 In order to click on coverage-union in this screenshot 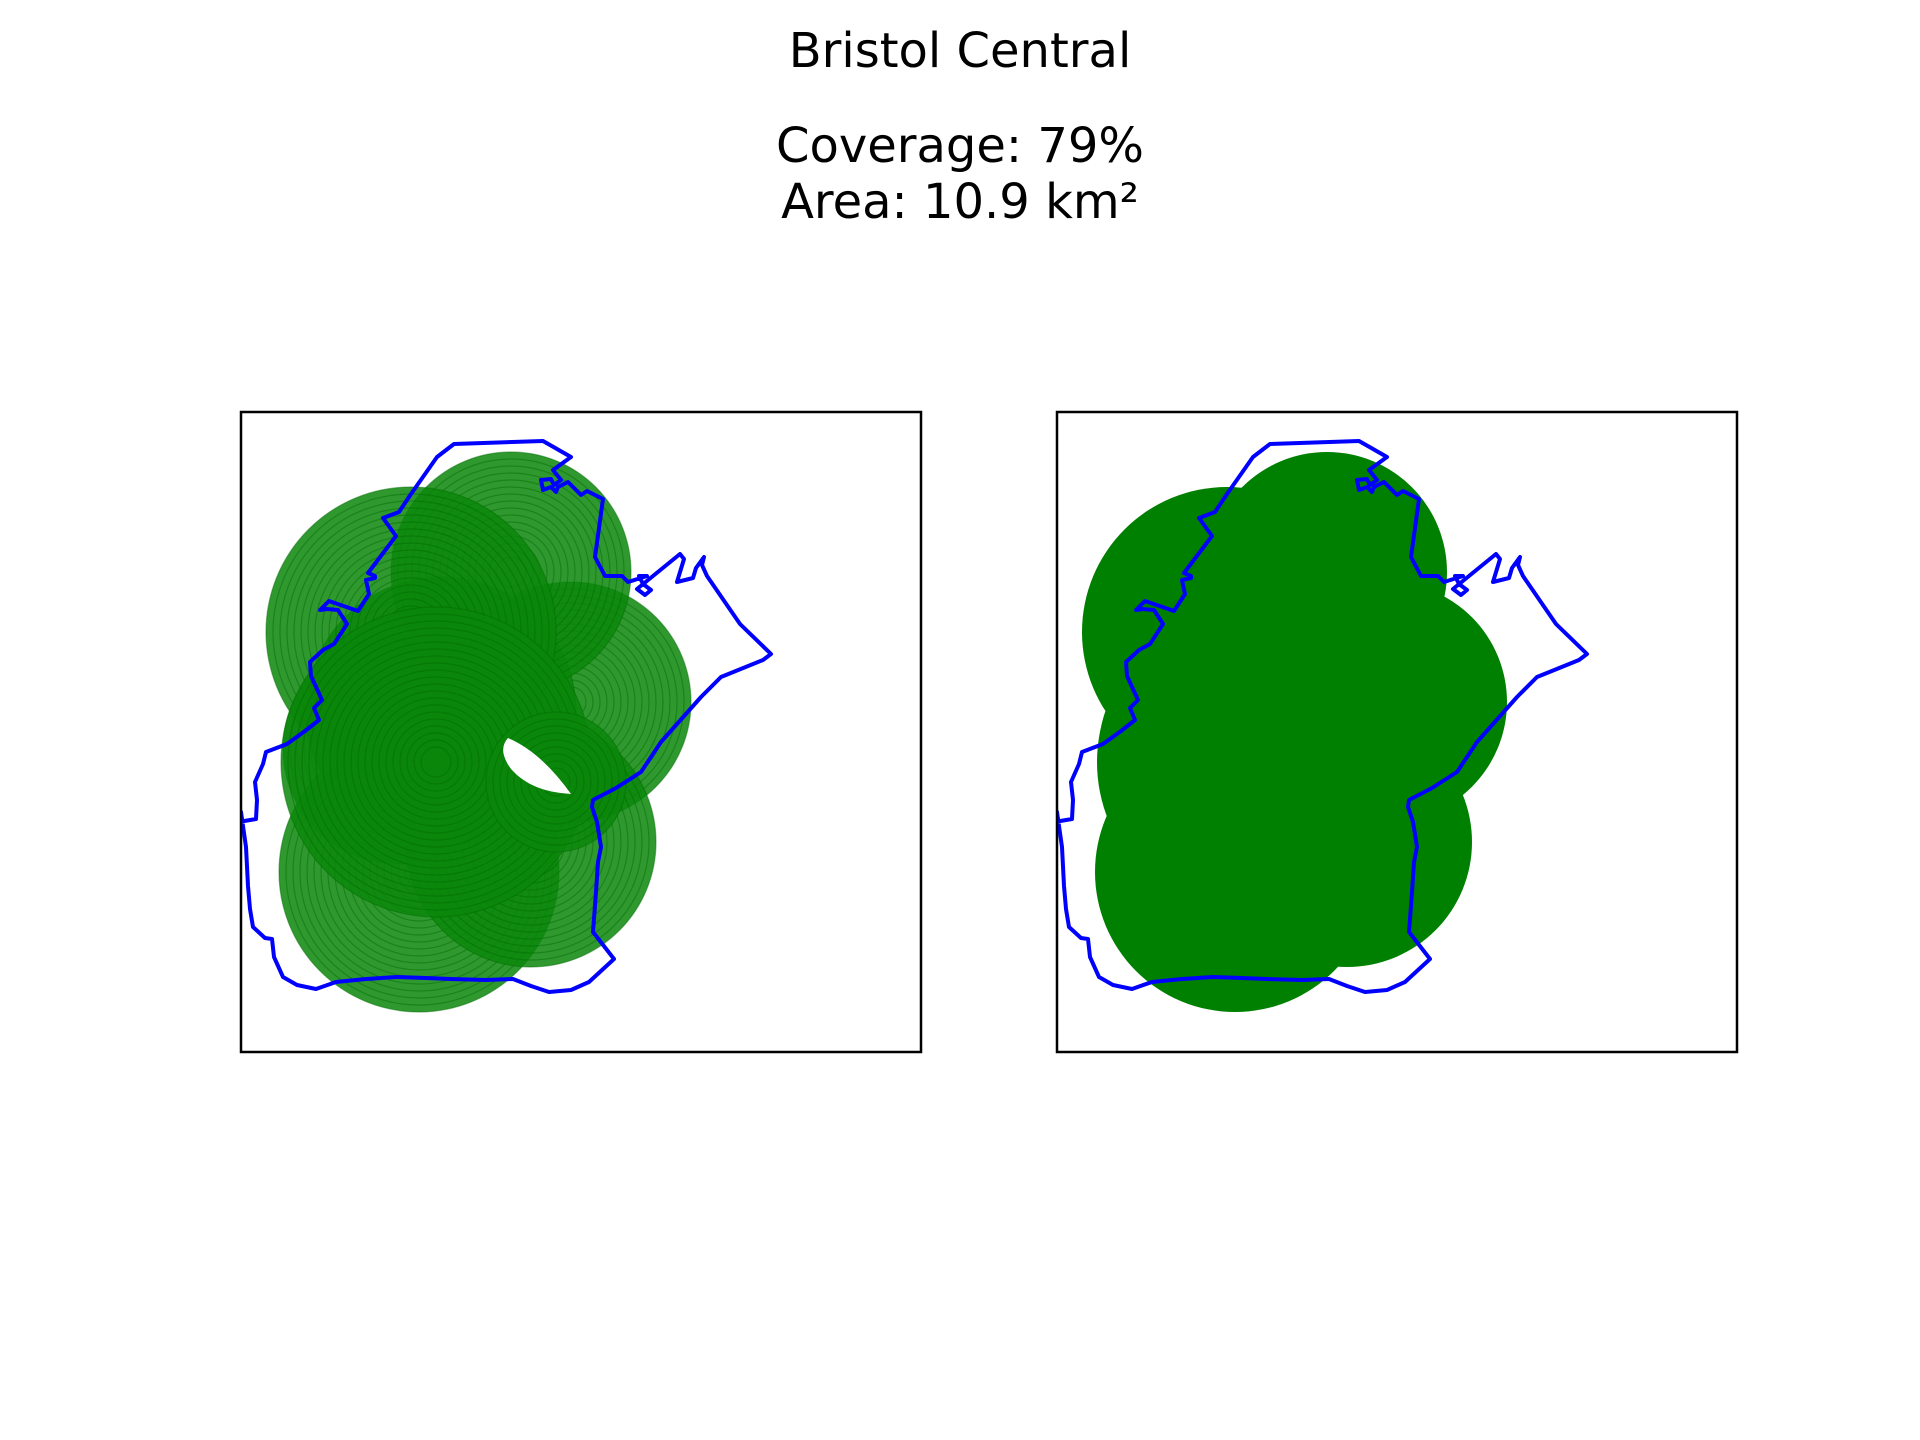, I will do `click(1294, 732)`.